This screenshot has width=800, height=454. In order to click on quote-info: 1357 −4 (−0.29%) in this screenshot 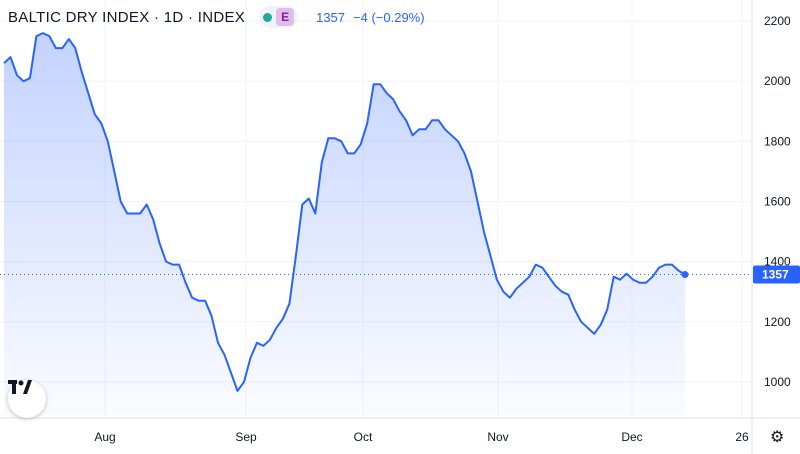, I will do `click(370, 17)`.